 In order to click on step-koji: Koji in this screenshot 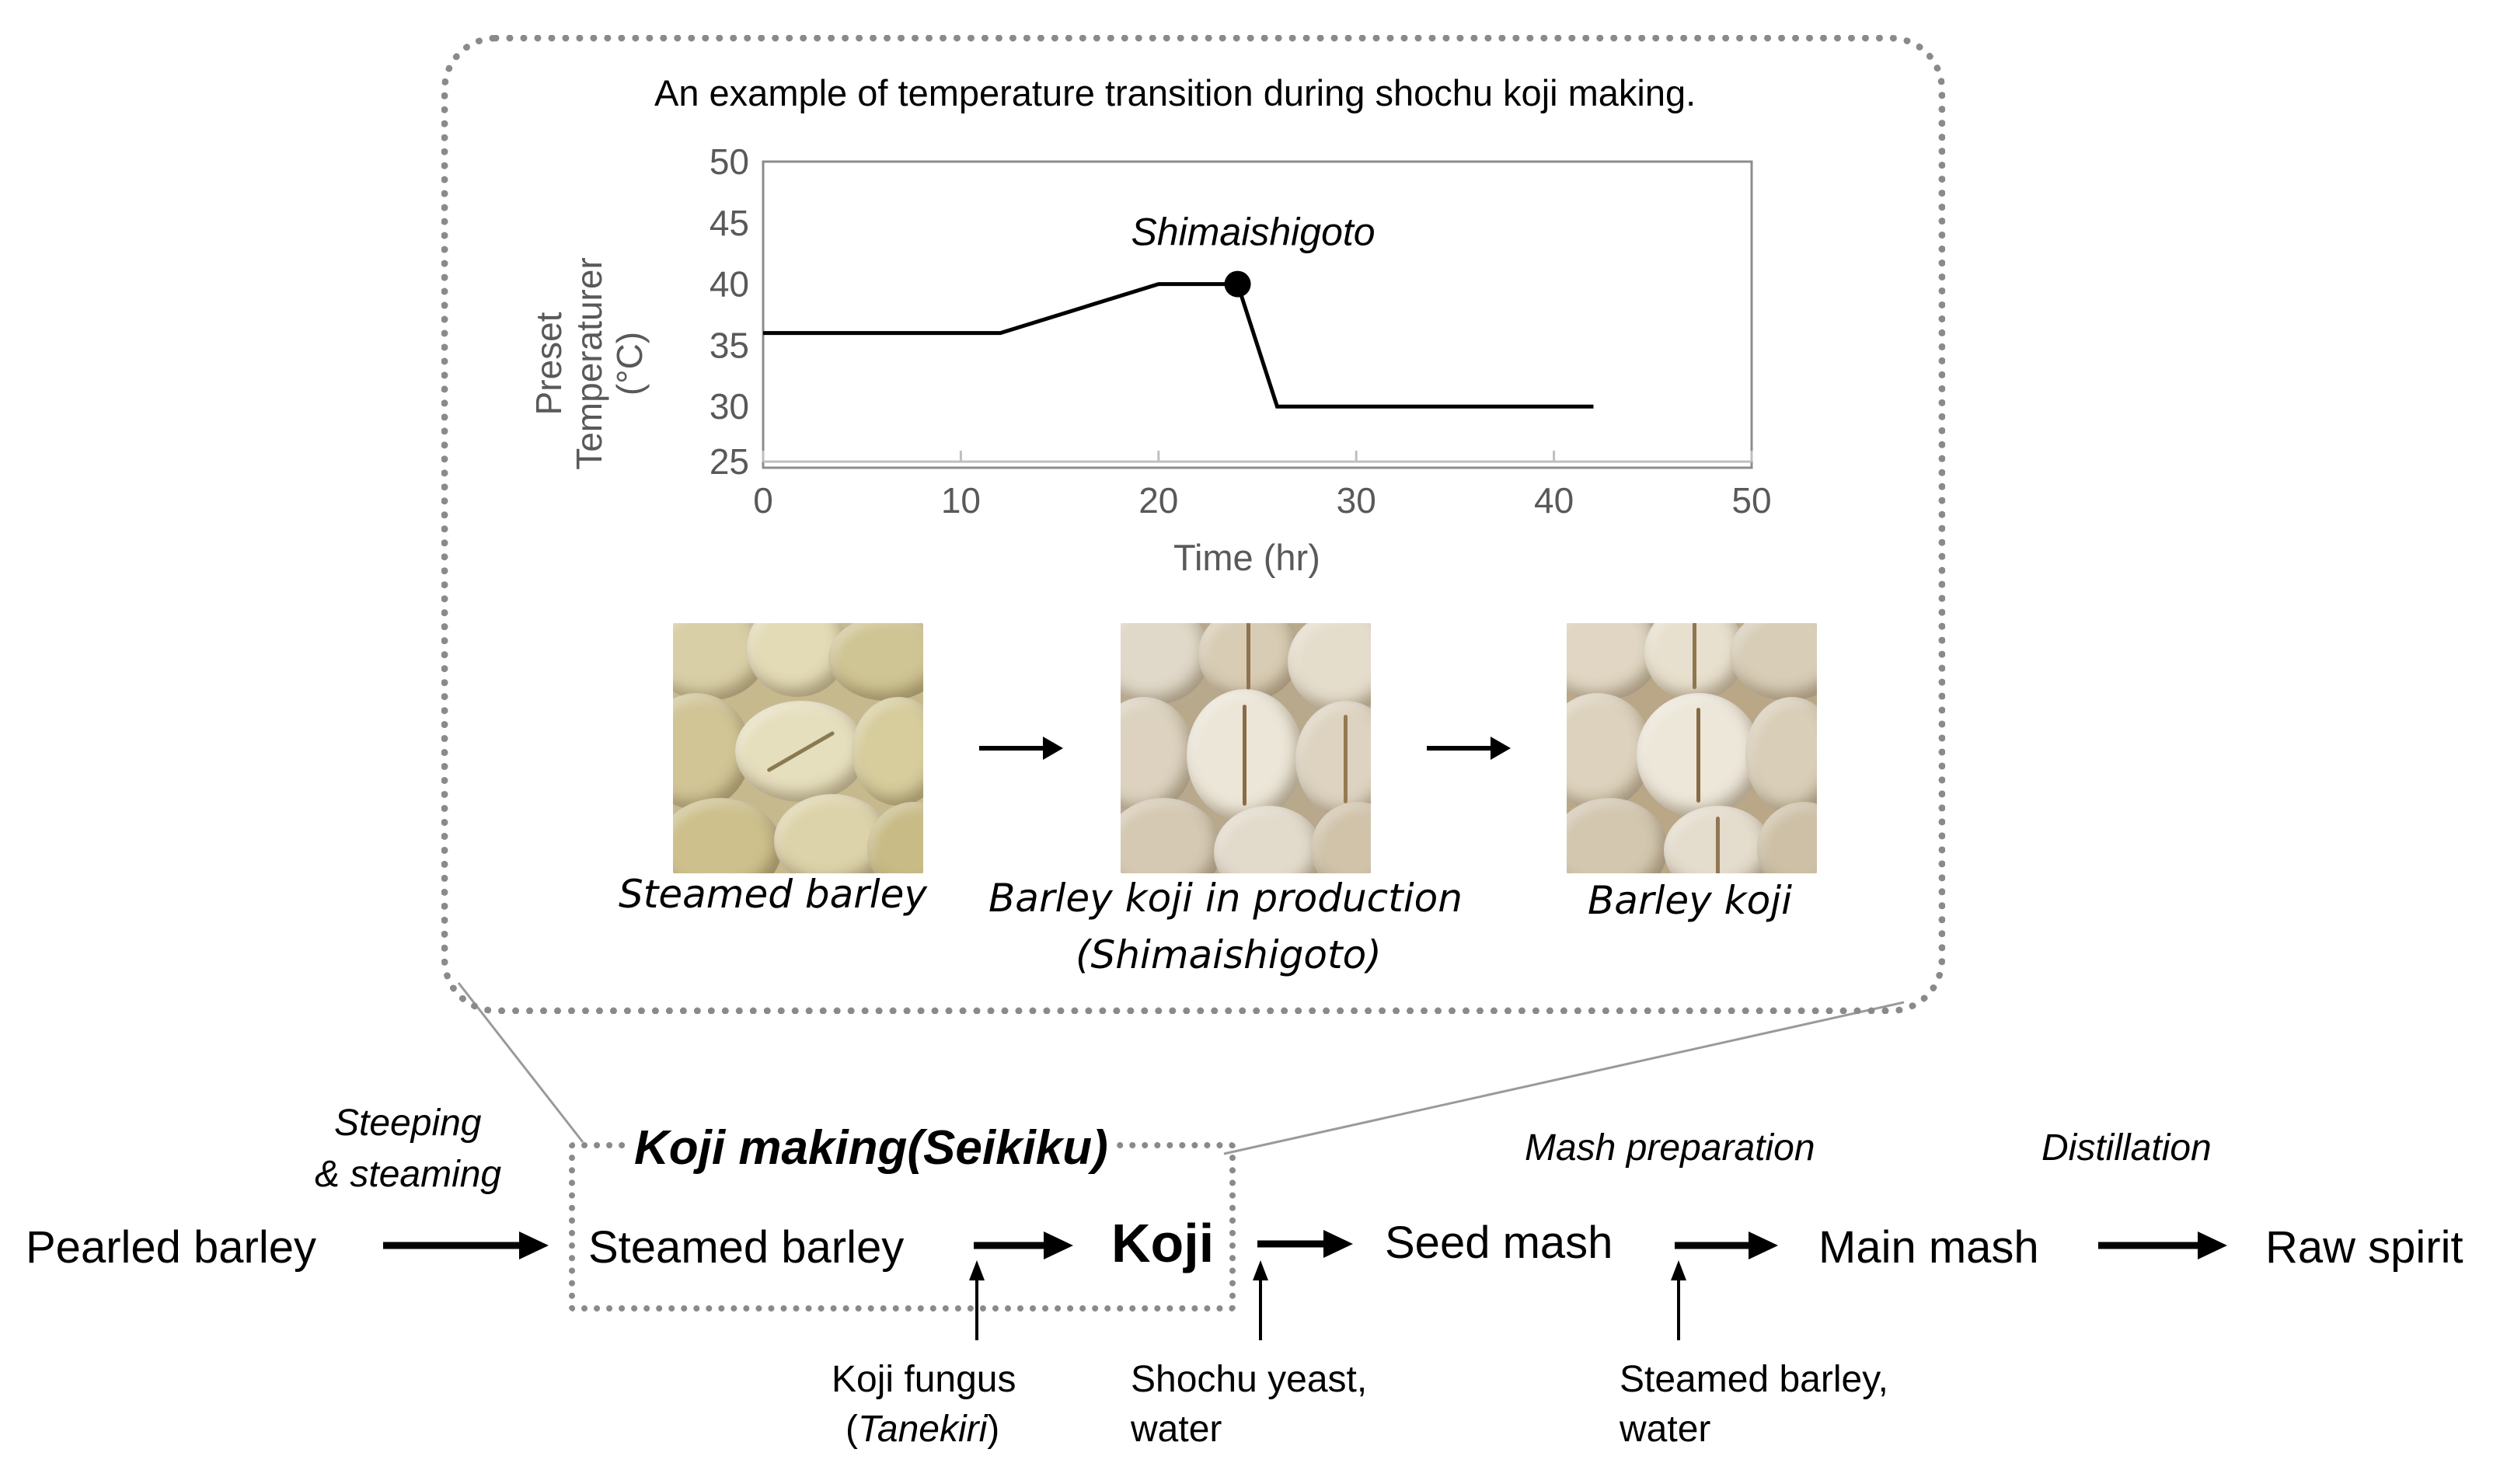, I will do `click(1163, 1243)`.